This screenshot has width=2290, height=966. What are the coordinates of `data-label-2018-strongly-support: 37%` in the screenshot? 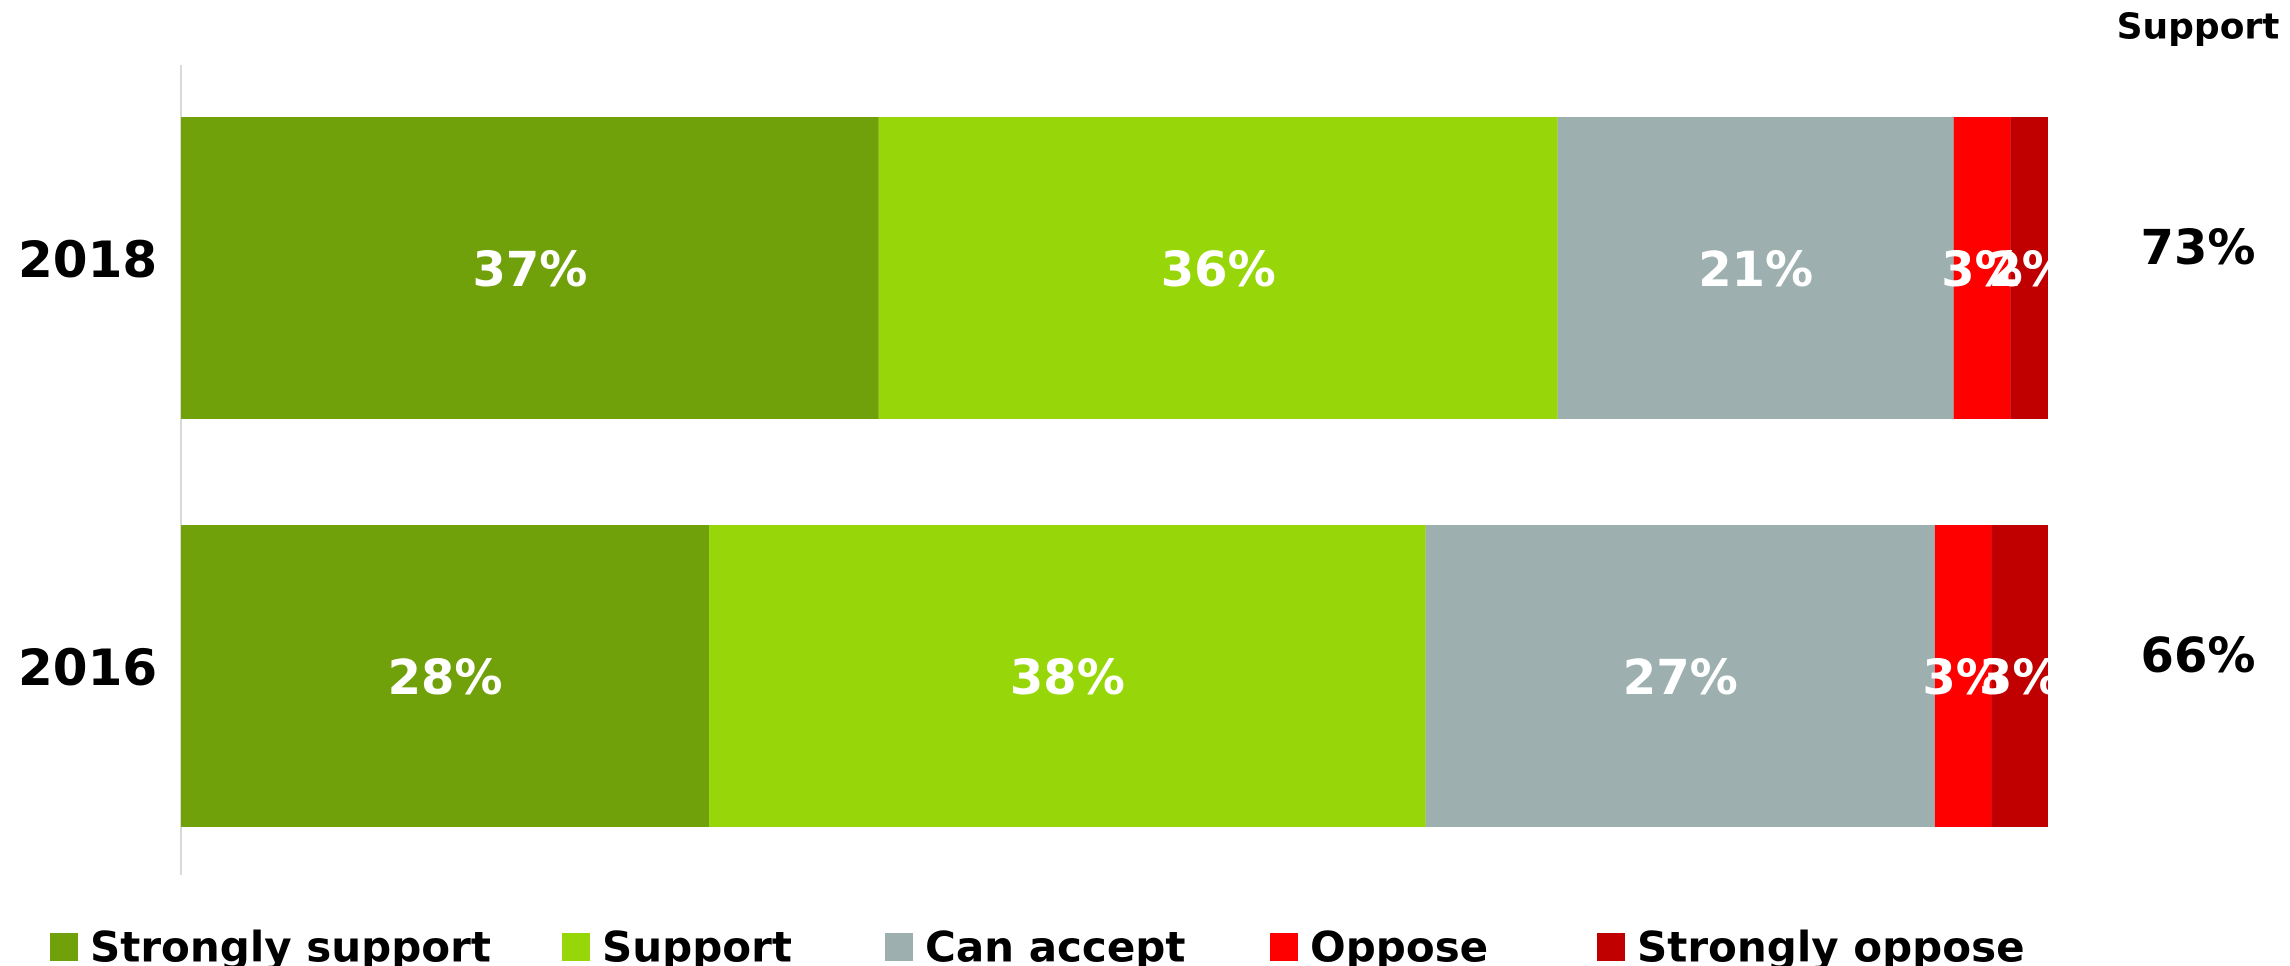 It's located at (529, 270).